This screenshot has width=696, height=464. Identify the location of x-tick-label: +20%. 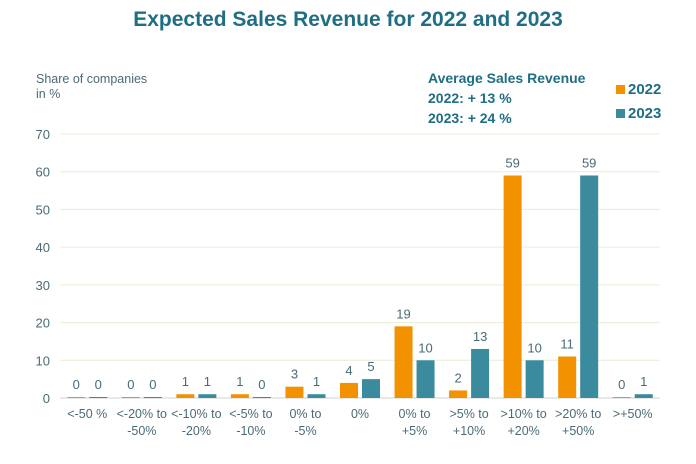
(523, 431).